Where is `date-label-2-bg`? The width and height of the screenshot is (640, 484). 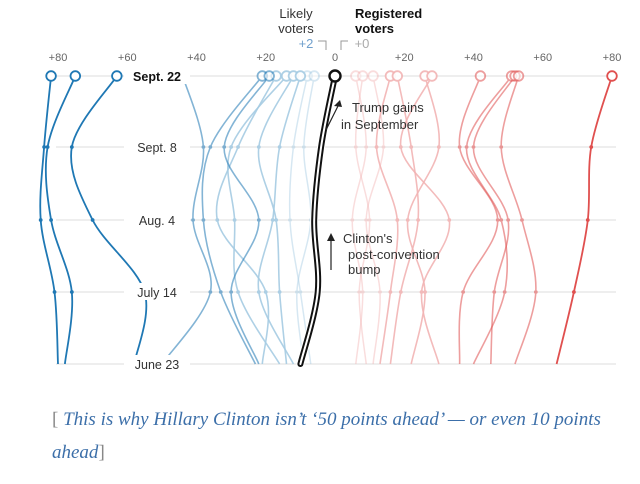
date-label-2-bg is located at coordinates (157, 219).